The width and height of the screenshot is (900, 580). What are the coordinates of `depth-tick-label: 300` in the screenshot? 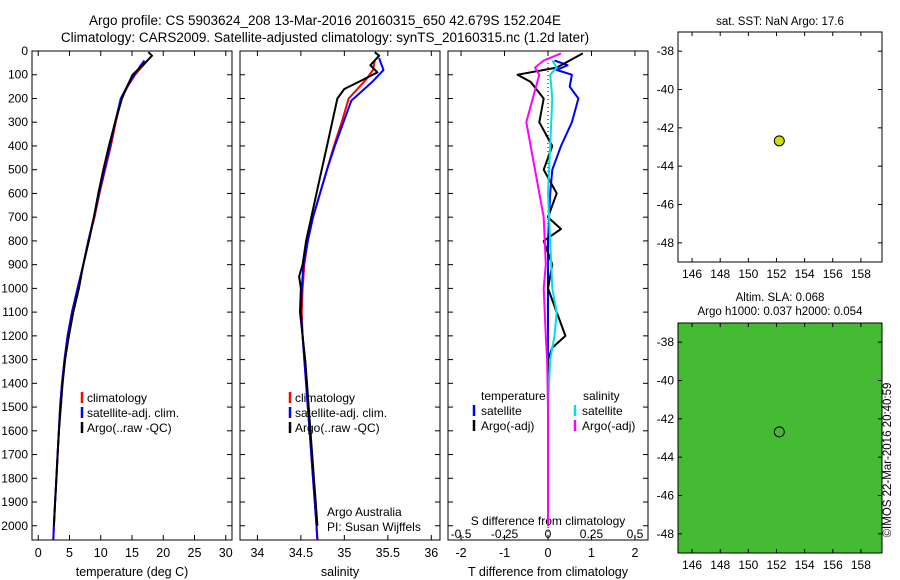 It's located at (18, 122).